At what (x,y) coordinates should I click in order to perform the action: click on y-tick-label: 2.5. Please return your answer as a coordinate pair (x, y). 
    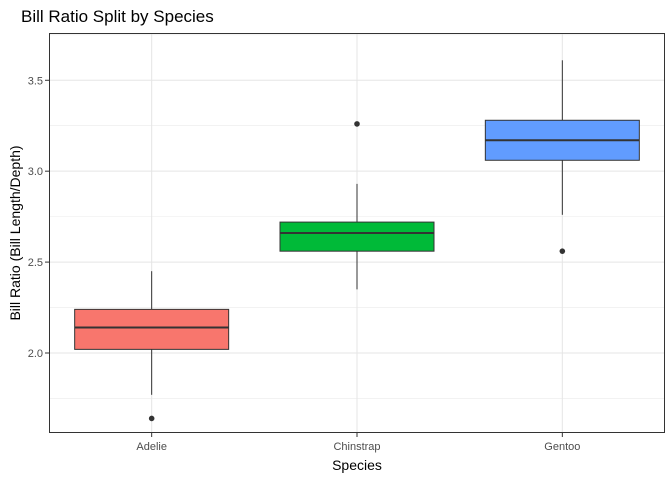
    Looking at the image, I should click on (35, 263).